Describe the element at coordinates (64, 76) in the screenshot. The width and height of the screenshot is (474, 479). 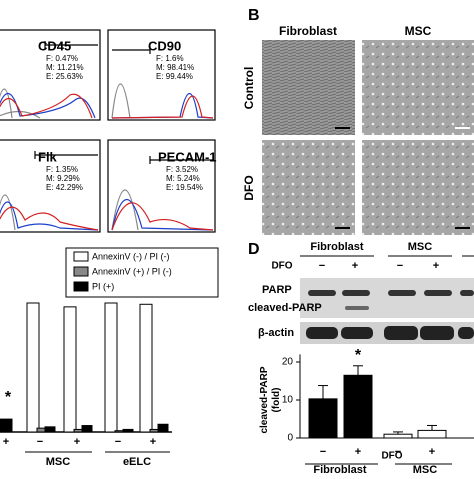
I see `stat-label: E: 25.63%` at that location.